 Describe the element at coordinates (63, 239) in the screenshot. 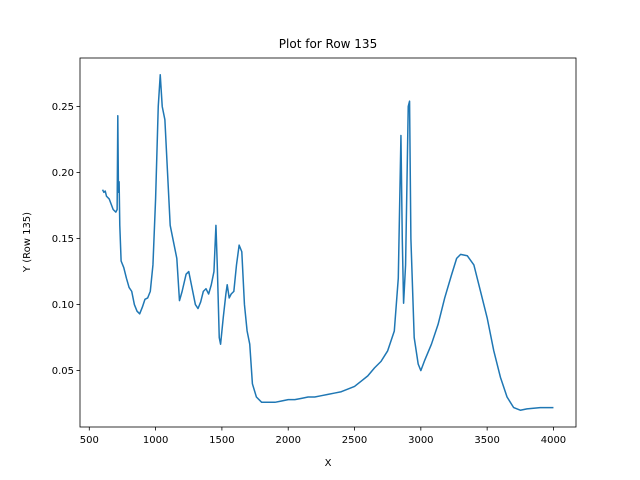

I see `y-tick-label: 0.15` at that location.